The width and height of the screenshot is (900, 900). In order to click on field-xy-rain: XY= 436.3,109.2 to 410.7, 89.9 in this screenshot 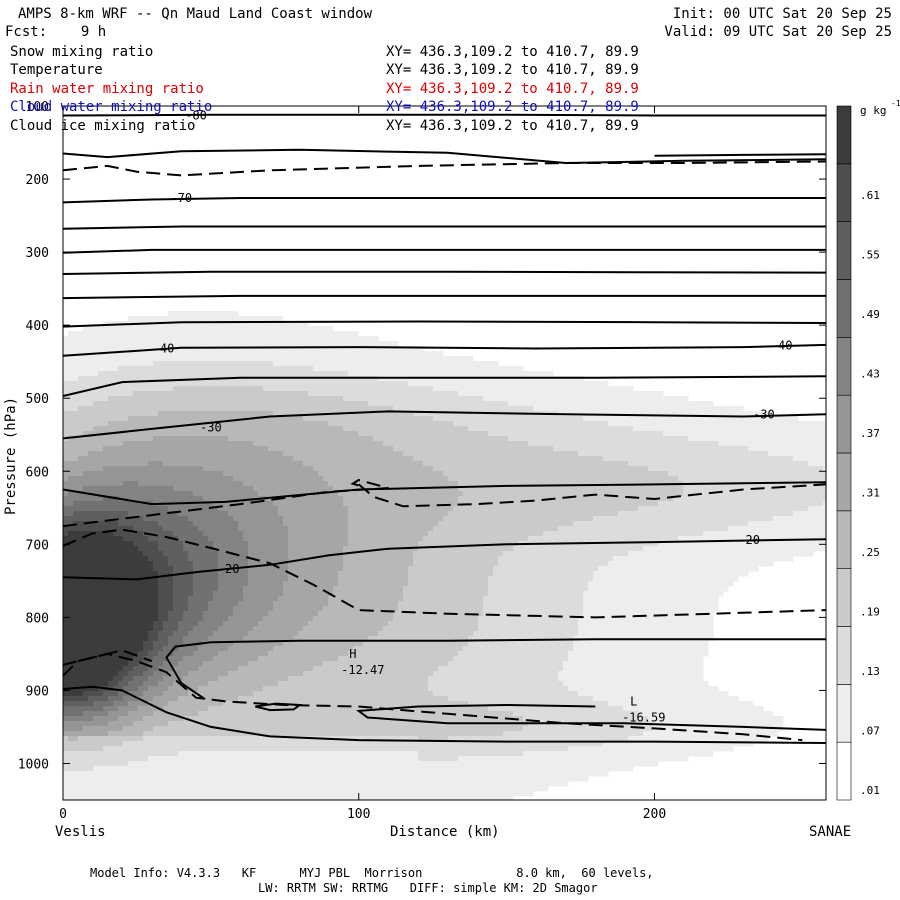, I will do `click(512, 89)`.